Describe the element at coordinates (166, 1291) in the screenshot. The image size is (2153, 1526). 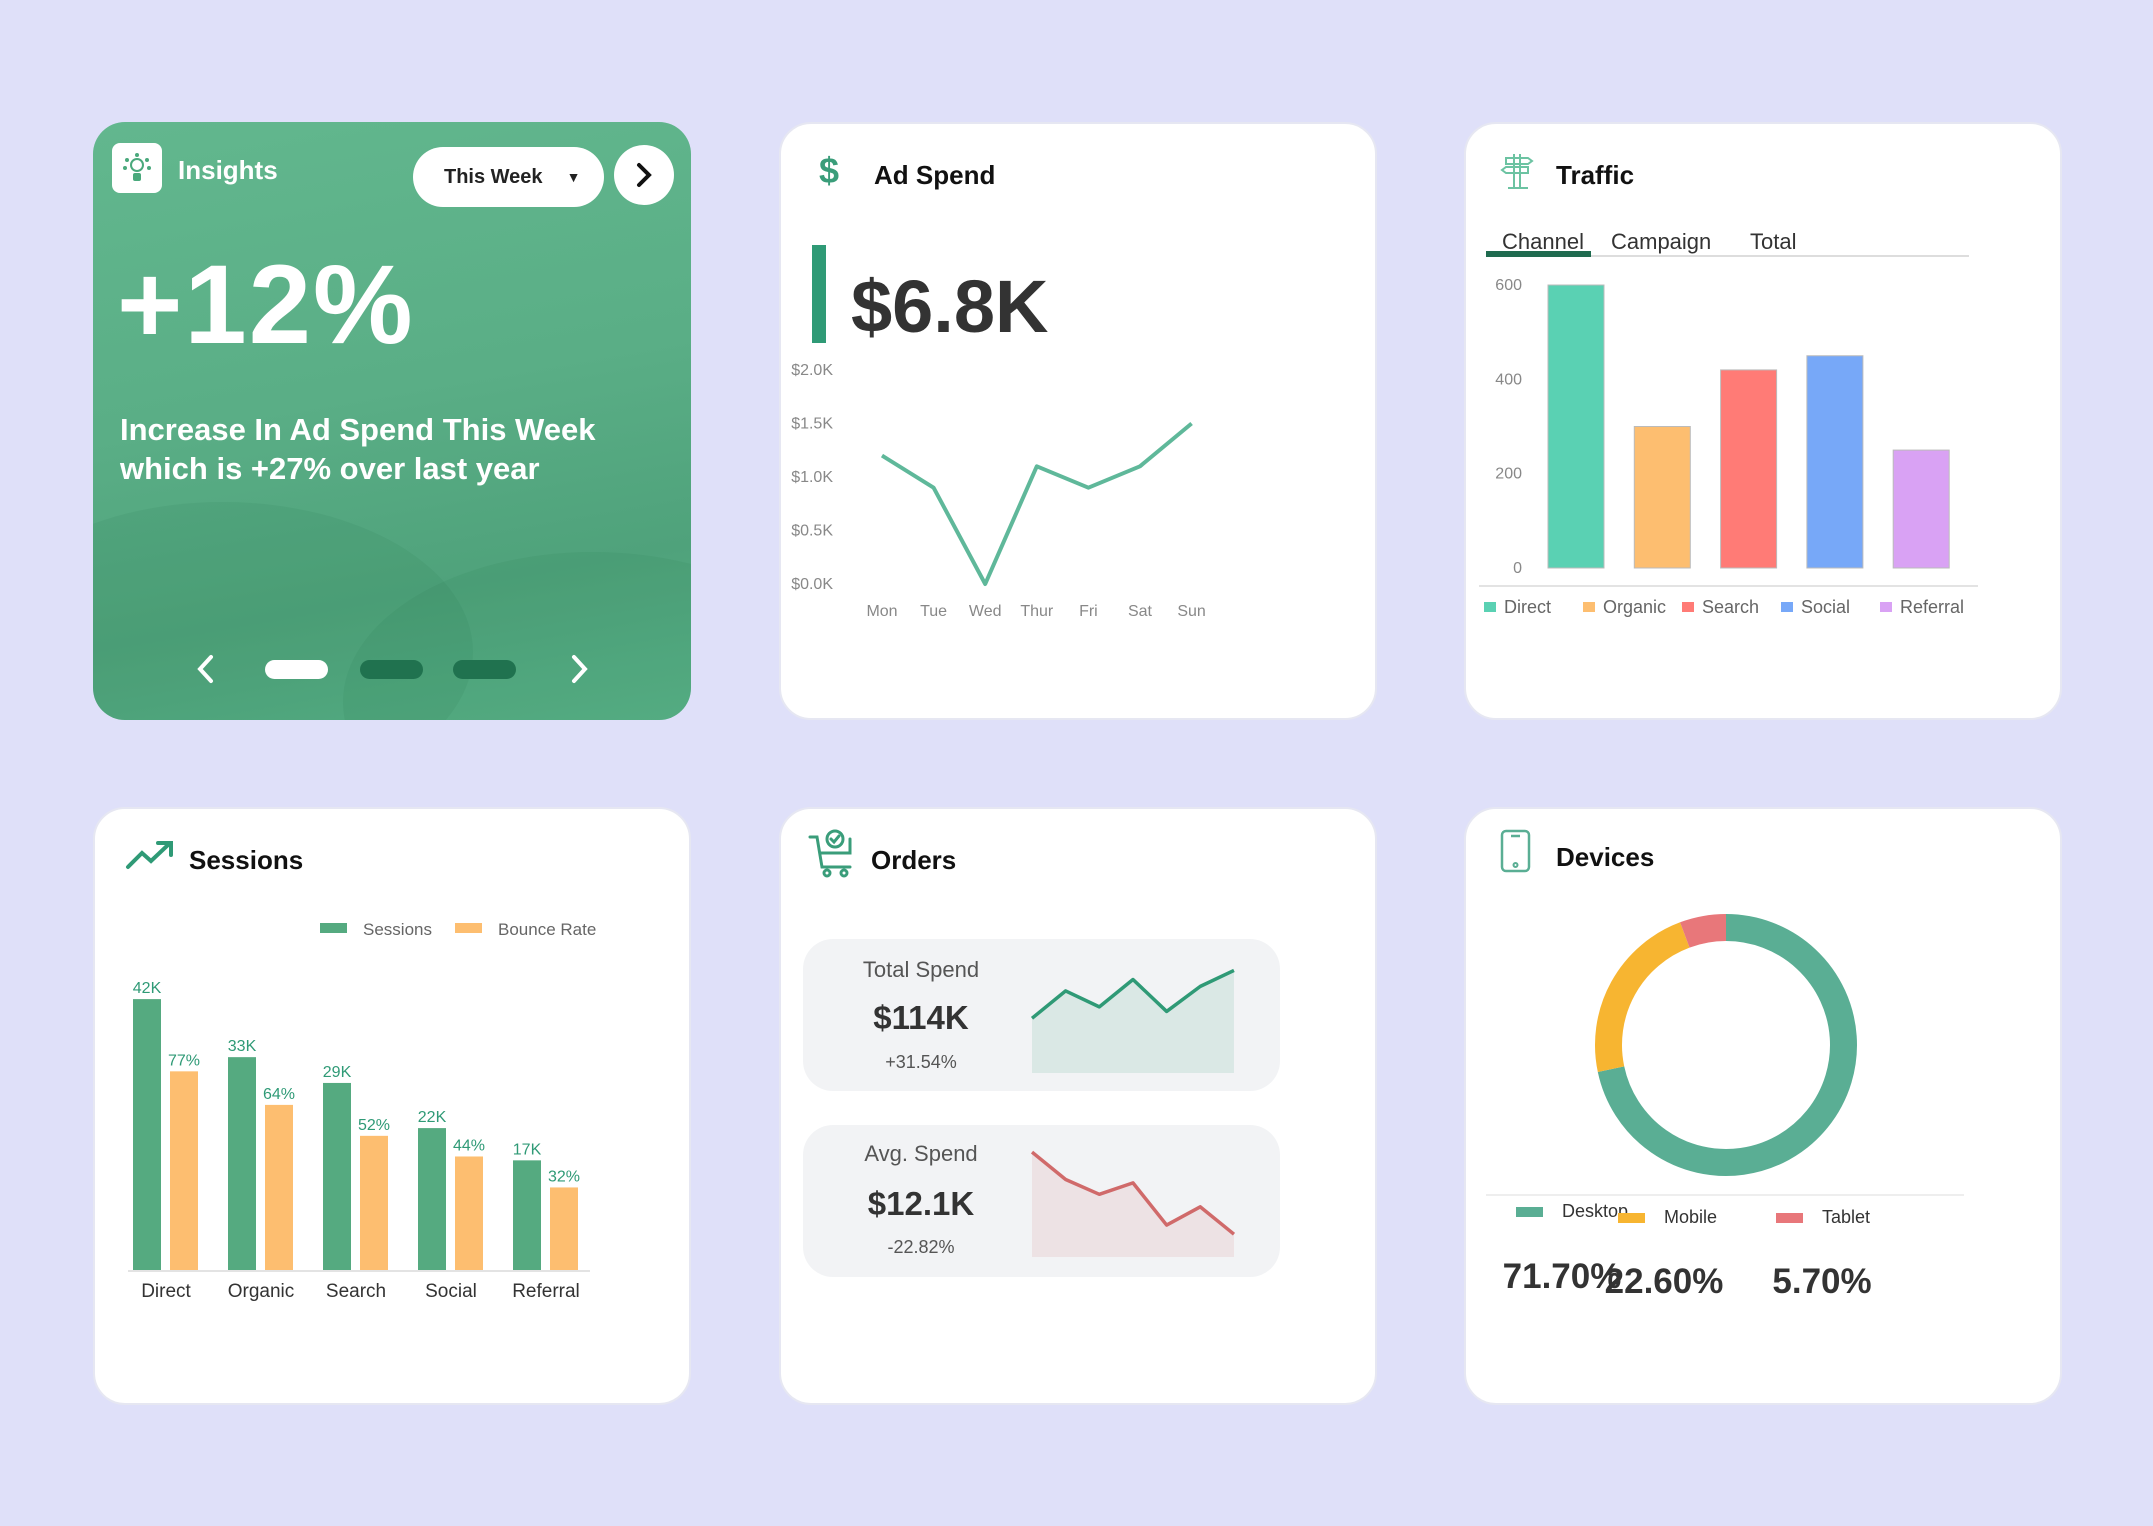
I see `x-tick-label: Direct` at that location.